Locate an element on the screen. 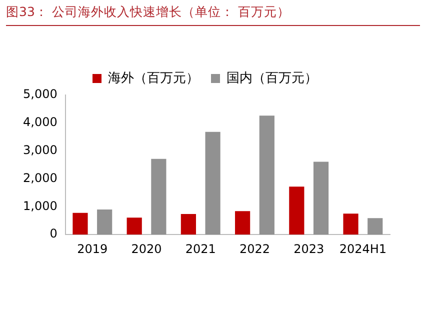 This screenshot has width=426, height=334. y-tick-label: 3,000 is located at coordinates (40, 149).